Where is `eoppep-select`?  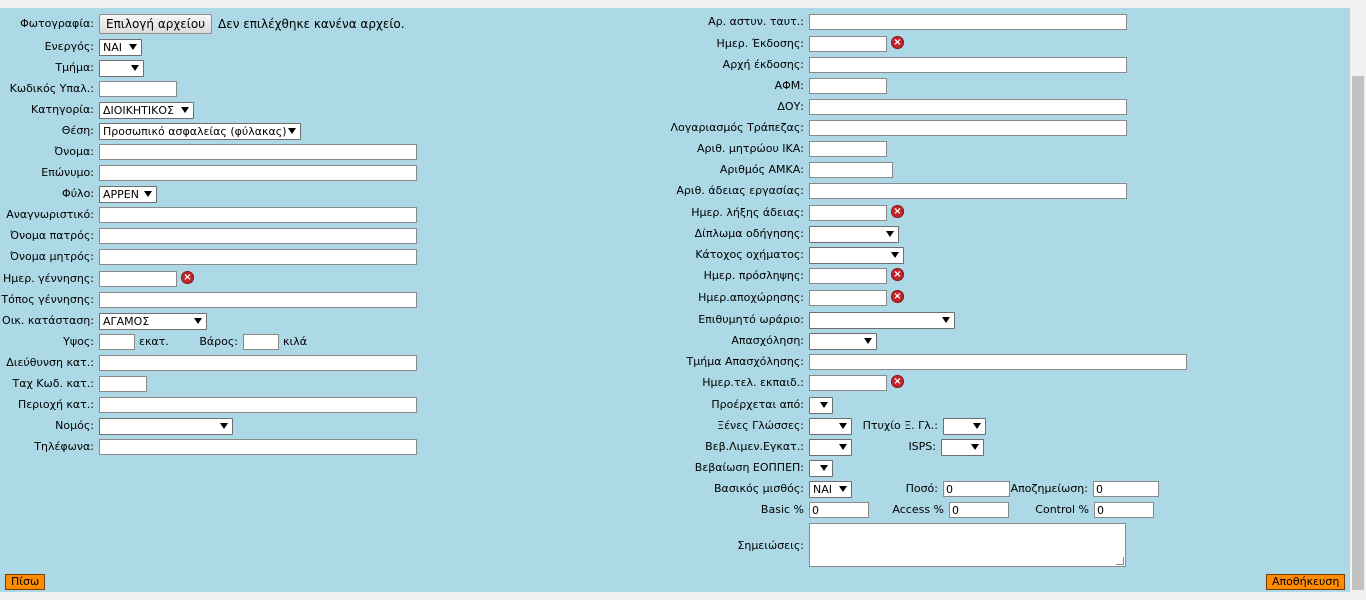
eoppep-select is located at coordinates (821, 468).